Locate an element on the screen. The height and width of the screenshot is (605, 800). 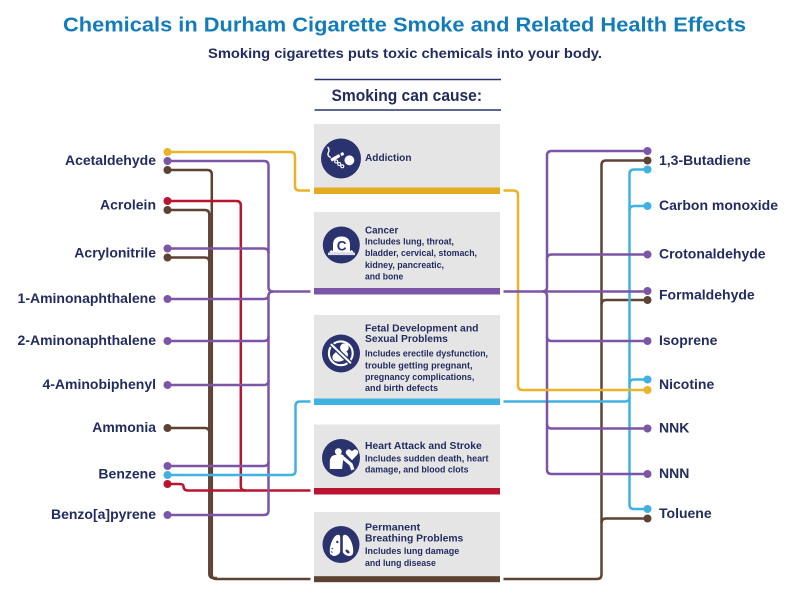
svg-text: 2-Aminonaphthalene is located at coordinates (87, 340).